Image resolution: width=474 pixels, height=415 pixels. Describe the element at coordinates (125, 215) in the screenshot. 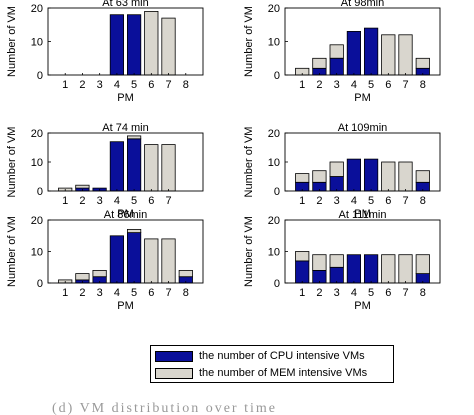

I see `chart-title: At 86min` at that location.